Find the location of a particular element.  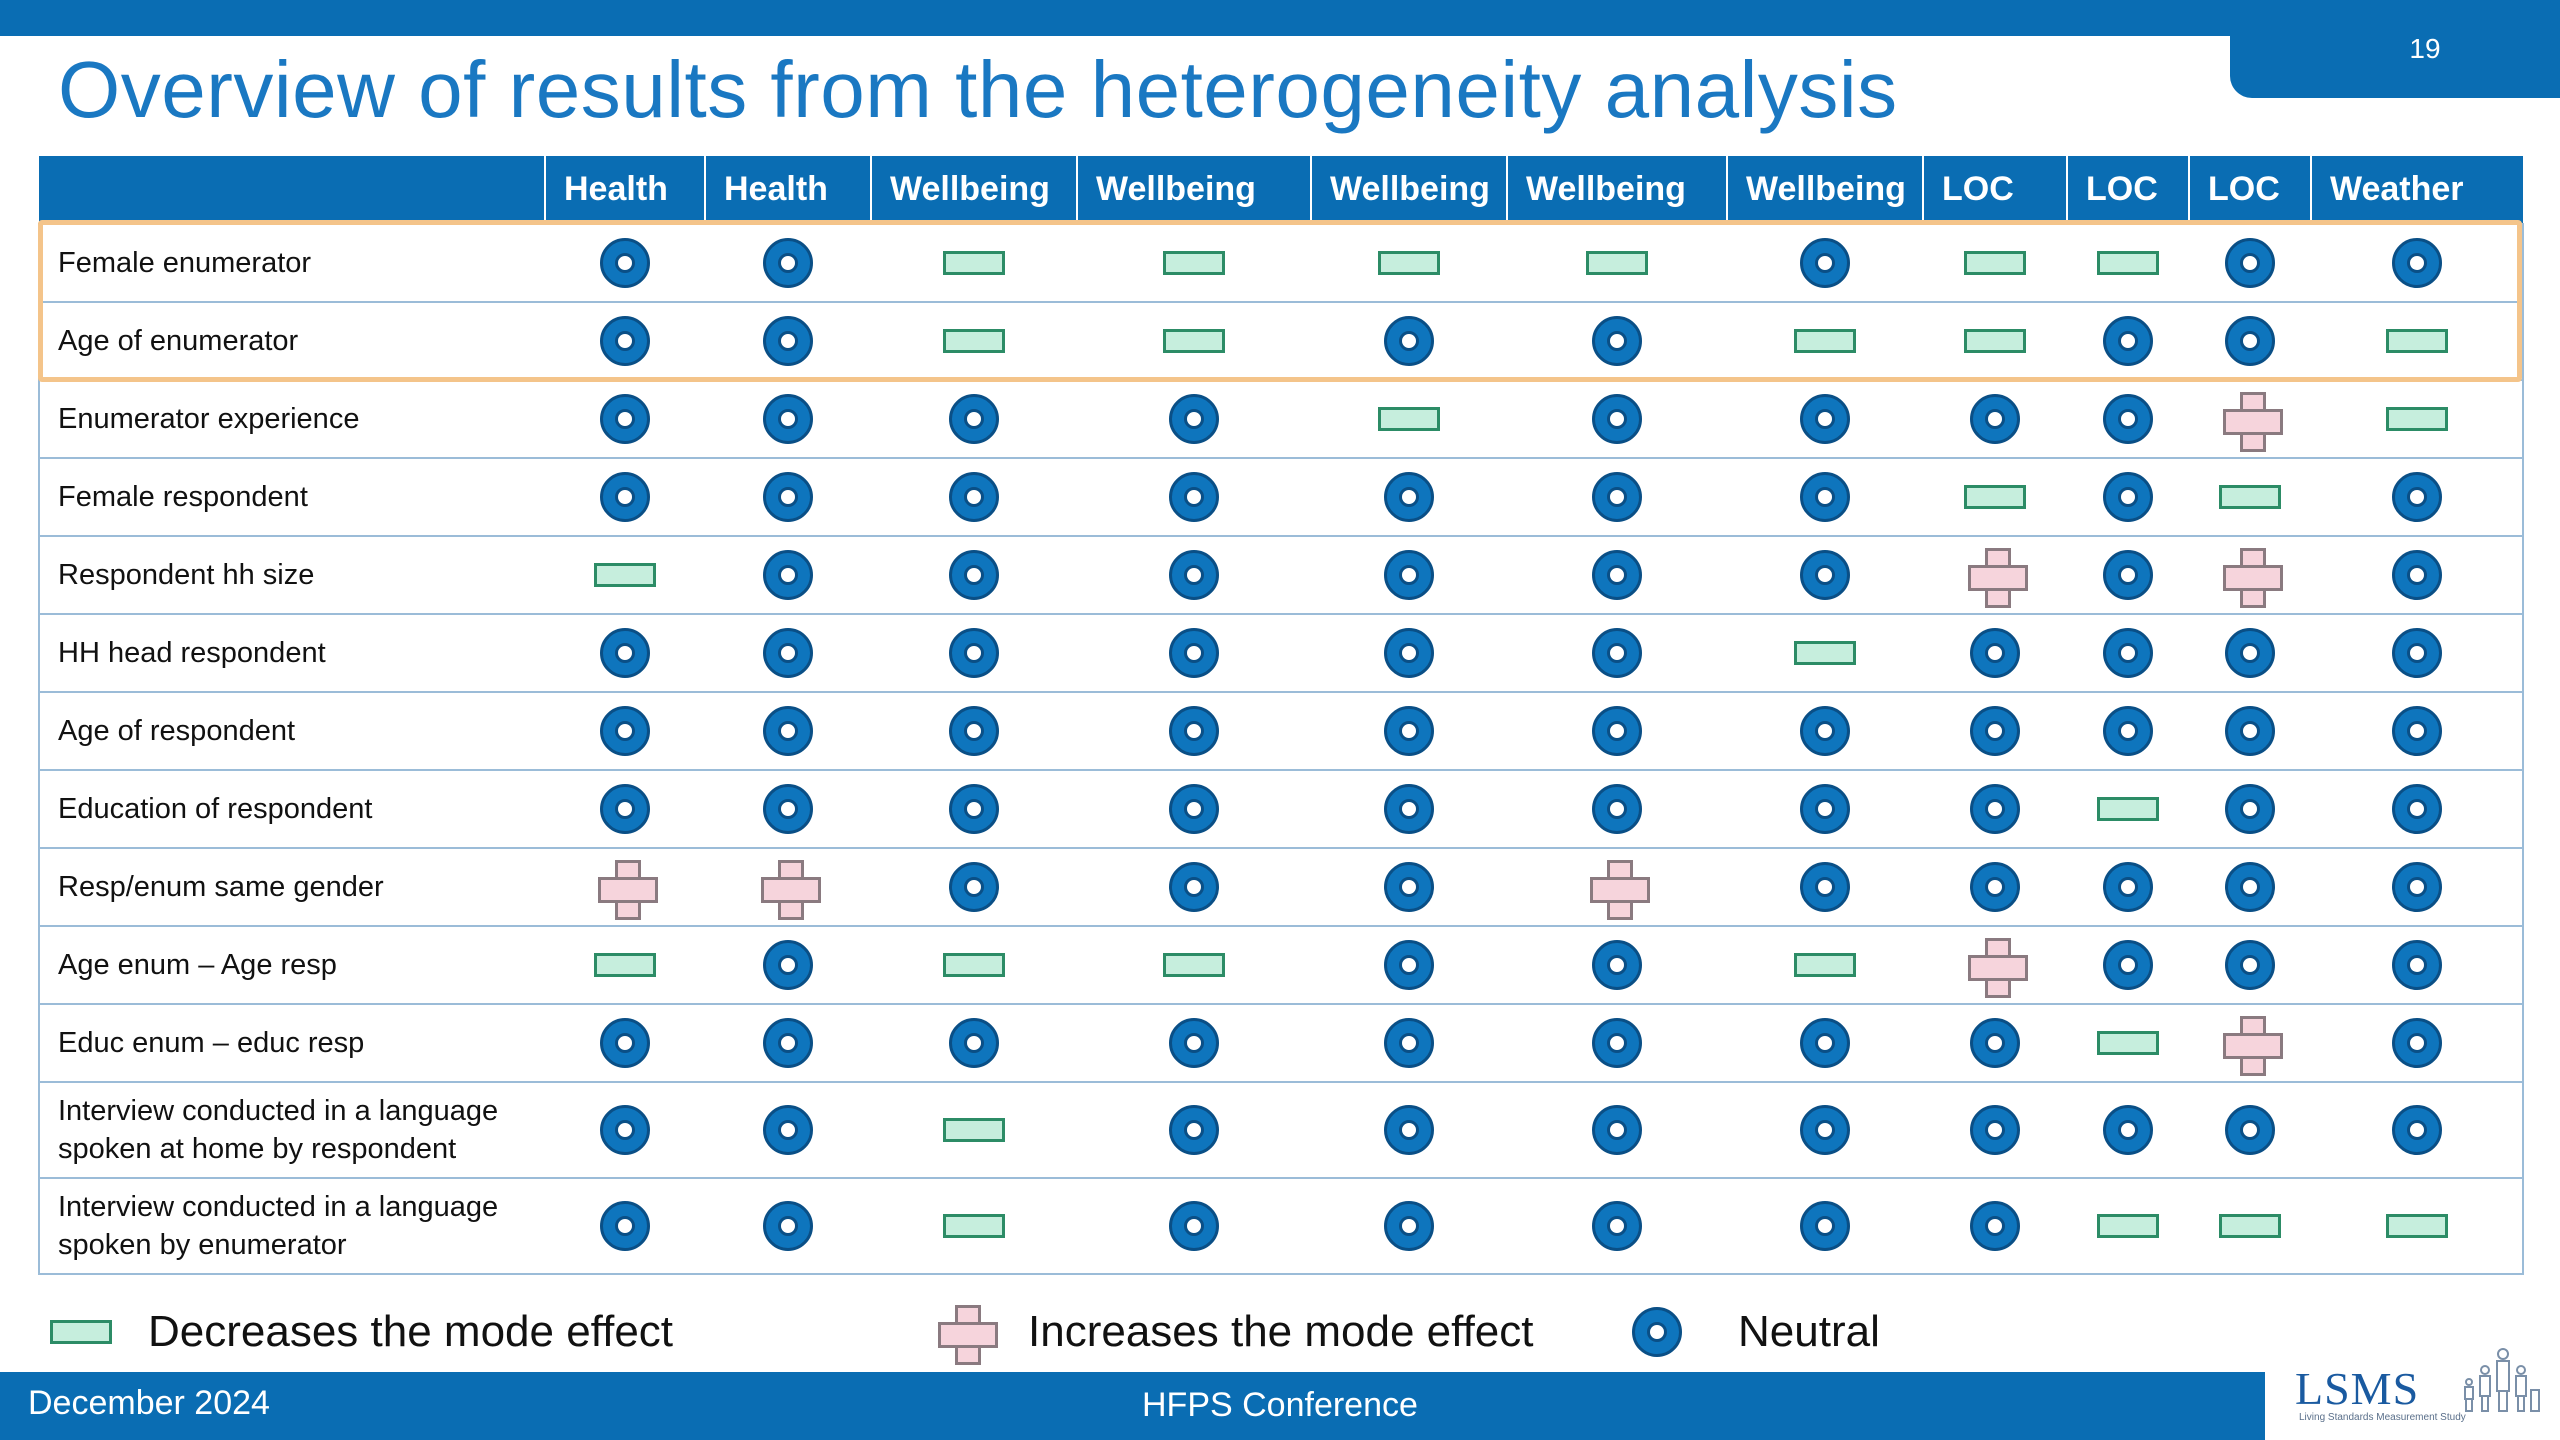

table-row: Resp/enum same gender is located at coordinates (1281, 886).